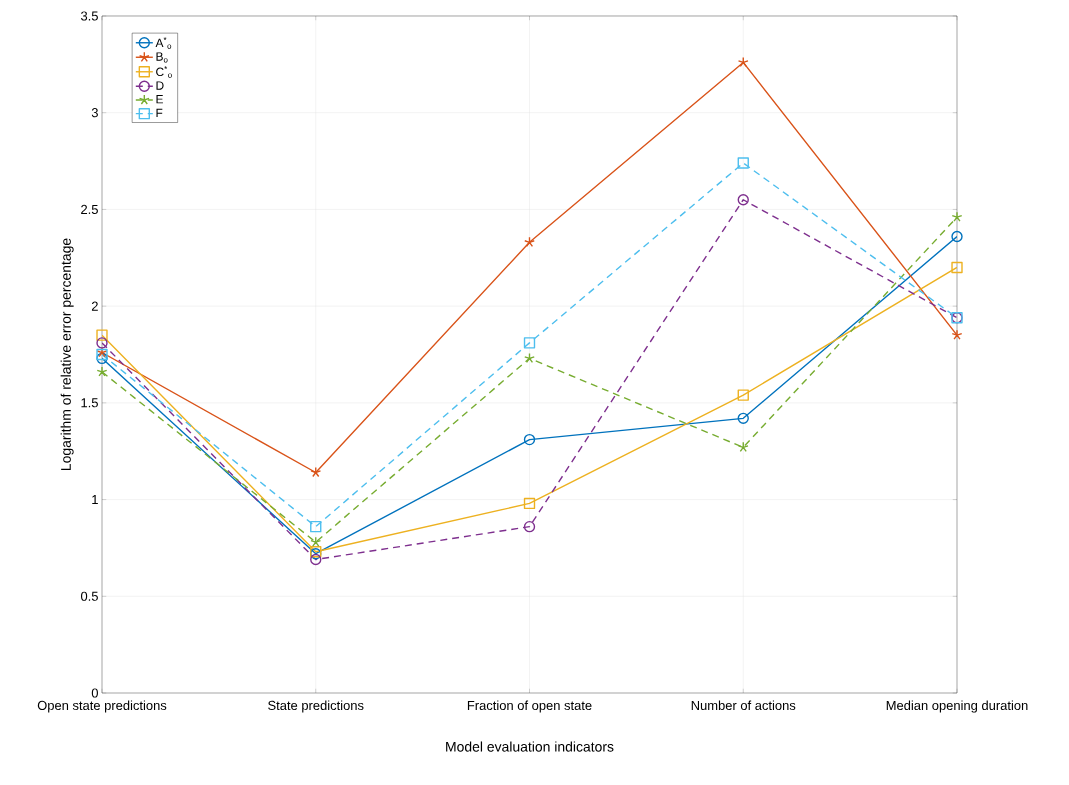  What do you see at coordinates (529, 706) in the screenshot?
I see `x-tick-label: Fraction of open state` at bounding box center [529, 706].